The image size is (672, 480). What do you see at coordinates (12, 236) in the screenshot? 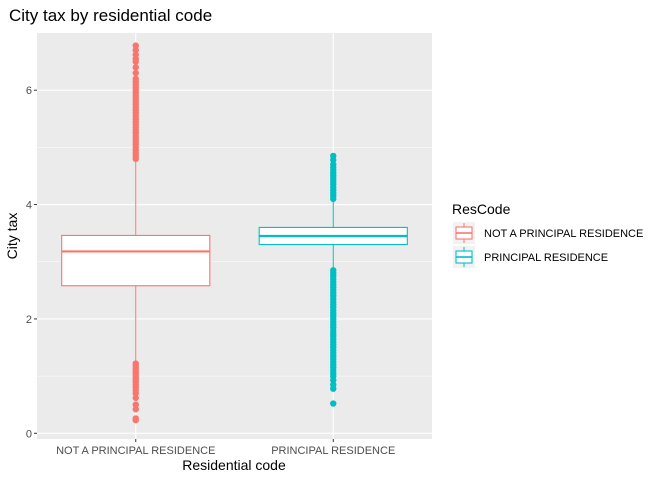
I see `y-axis-title: City tax` at bounding box center [12, 236].